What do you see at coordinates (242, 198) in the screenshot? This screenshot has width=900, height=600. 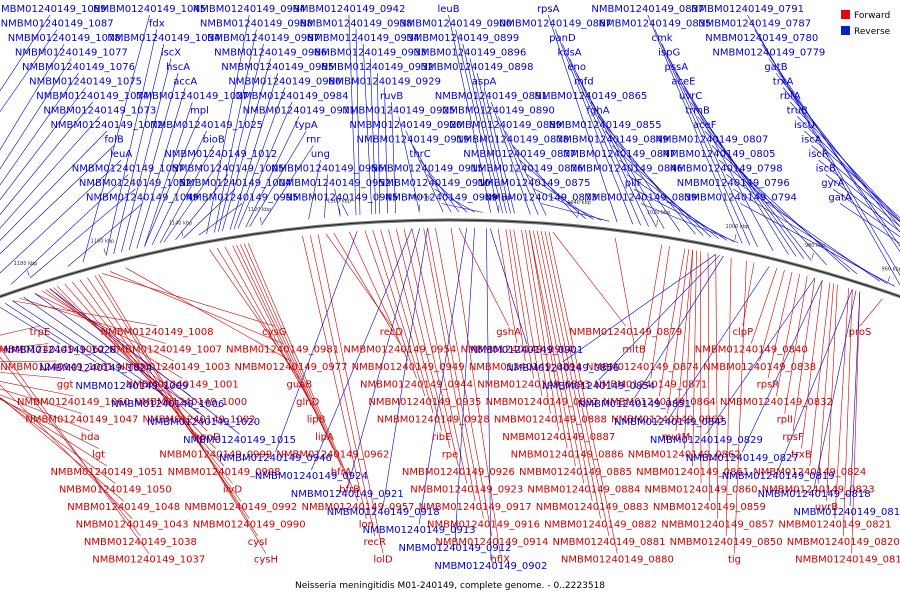 I see `gene-label: NMBM01240149_0995` at bounding box center [242, 198].